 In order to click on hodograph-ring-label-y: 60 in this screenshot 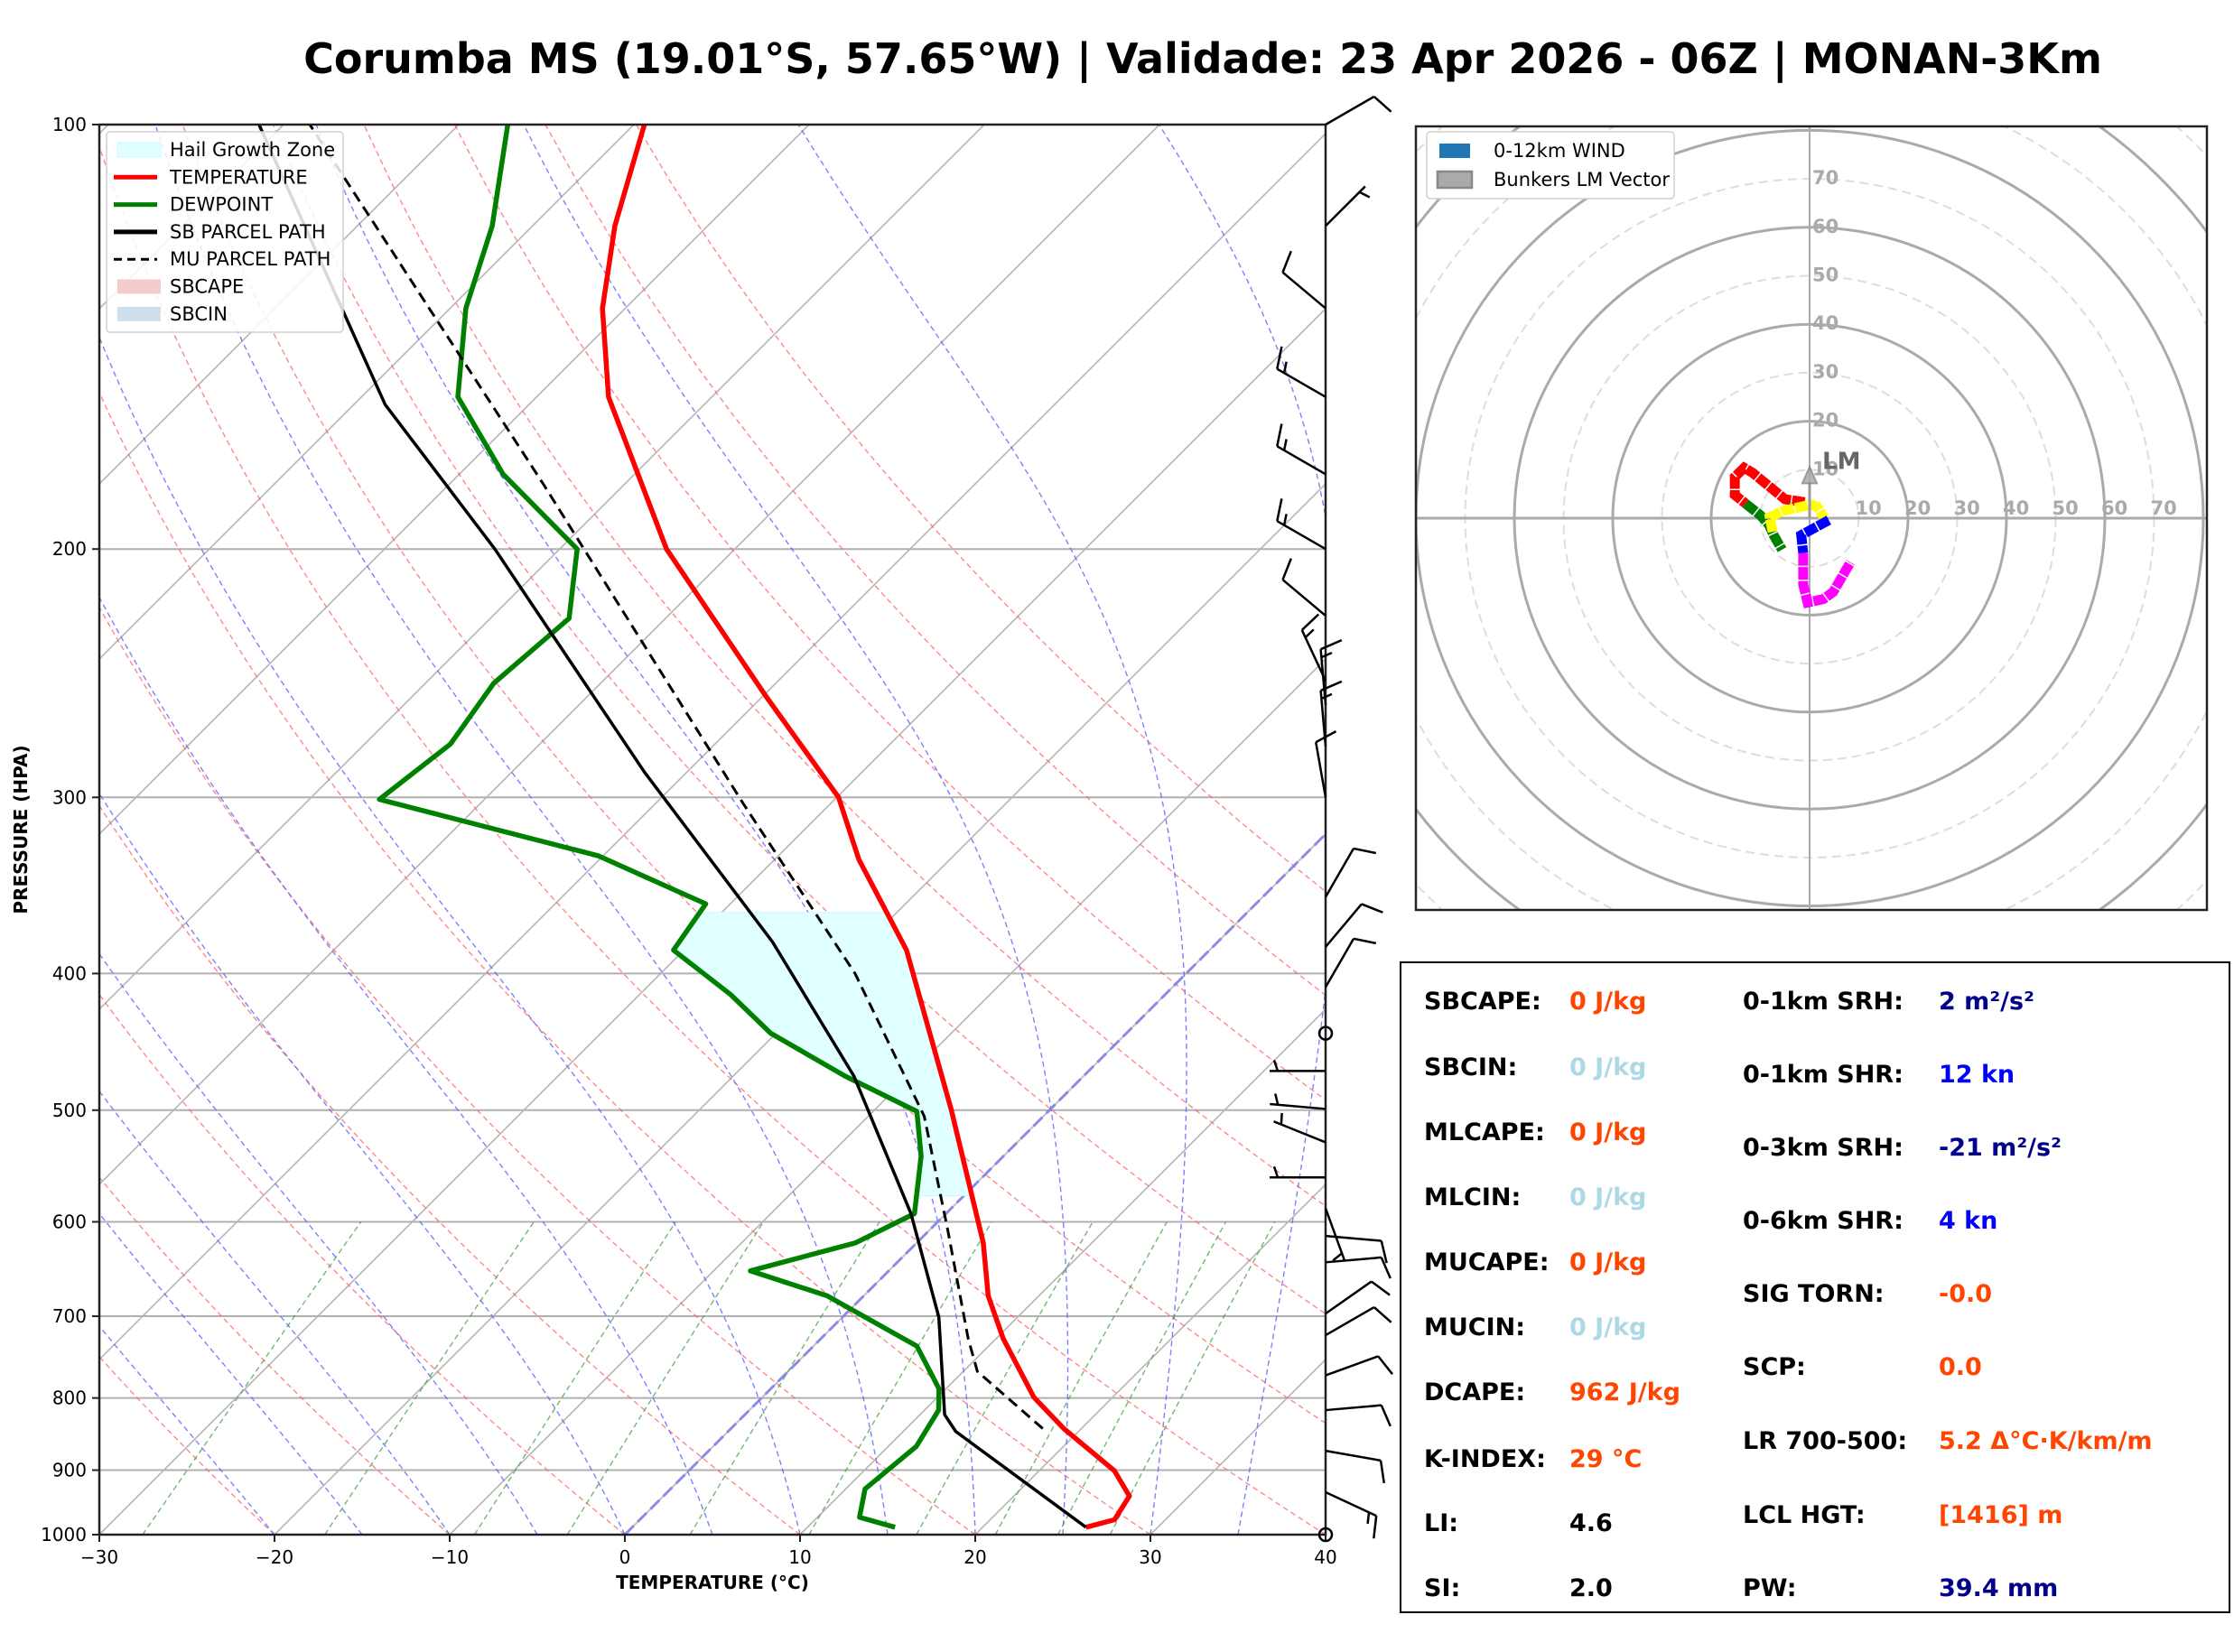, I will do `click(1825, 226)`.